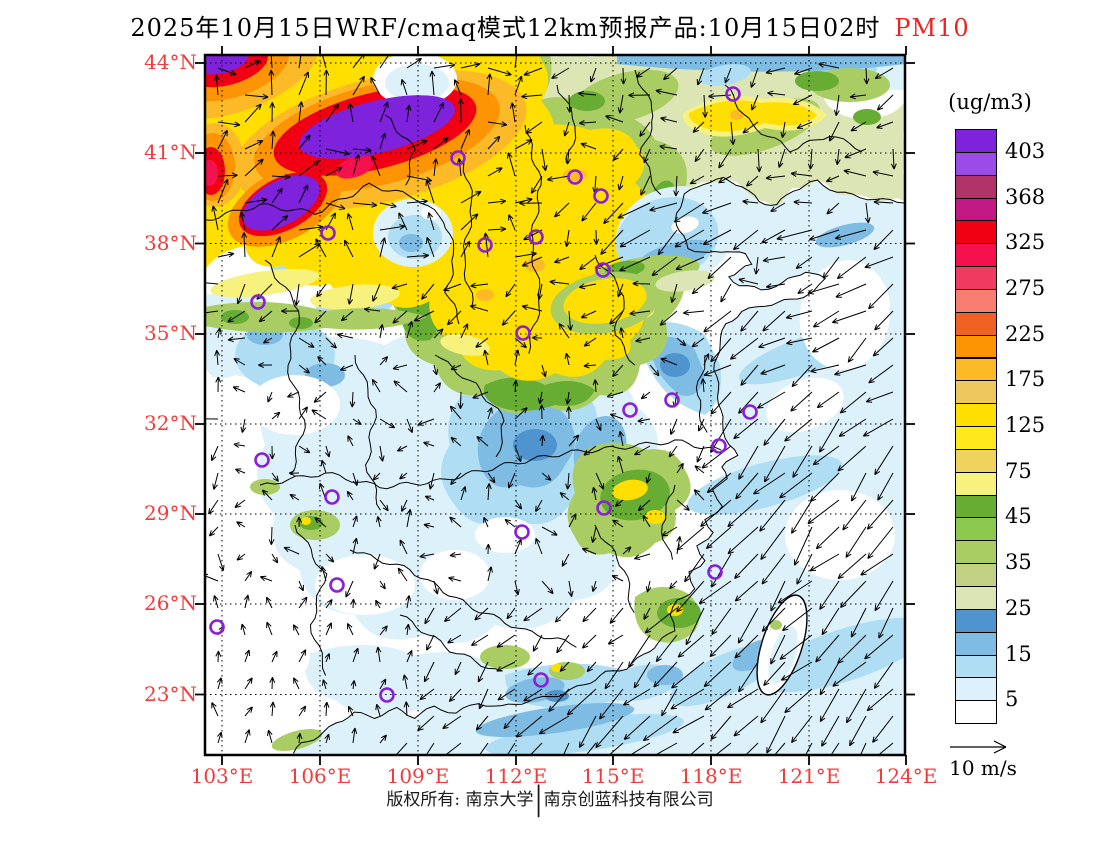  What do you see at coordinates (983, 768) in the screenshot?
I see `wind-reference-label: 10 m/s` at bounding box center [983, 768].